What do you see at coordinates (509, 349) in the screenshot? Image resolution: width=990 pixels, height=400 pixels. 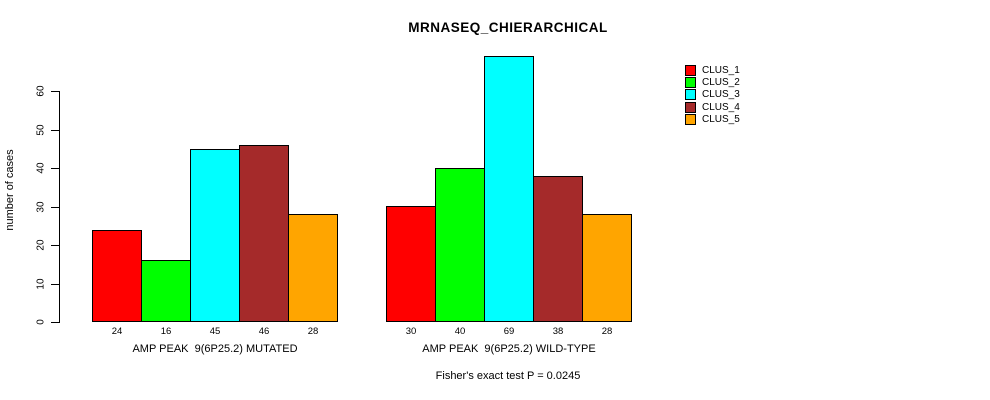 I see `x-axis-group-label: AMP PEAK 9(6P25.2) WILD-TYPE` at bounding box center [509, 349].